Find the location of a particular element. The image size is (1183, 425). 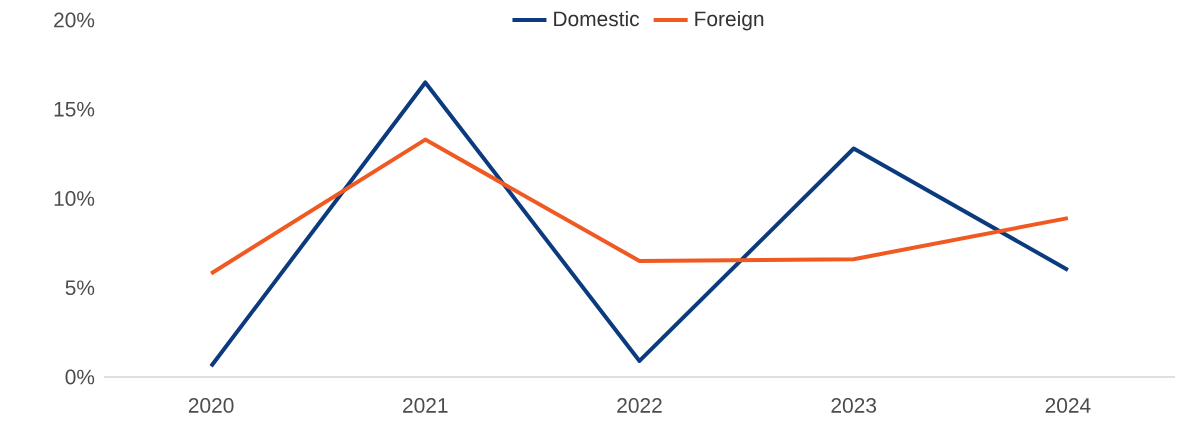

x-tick-label: 2023 is located at coordinates (854, 405).